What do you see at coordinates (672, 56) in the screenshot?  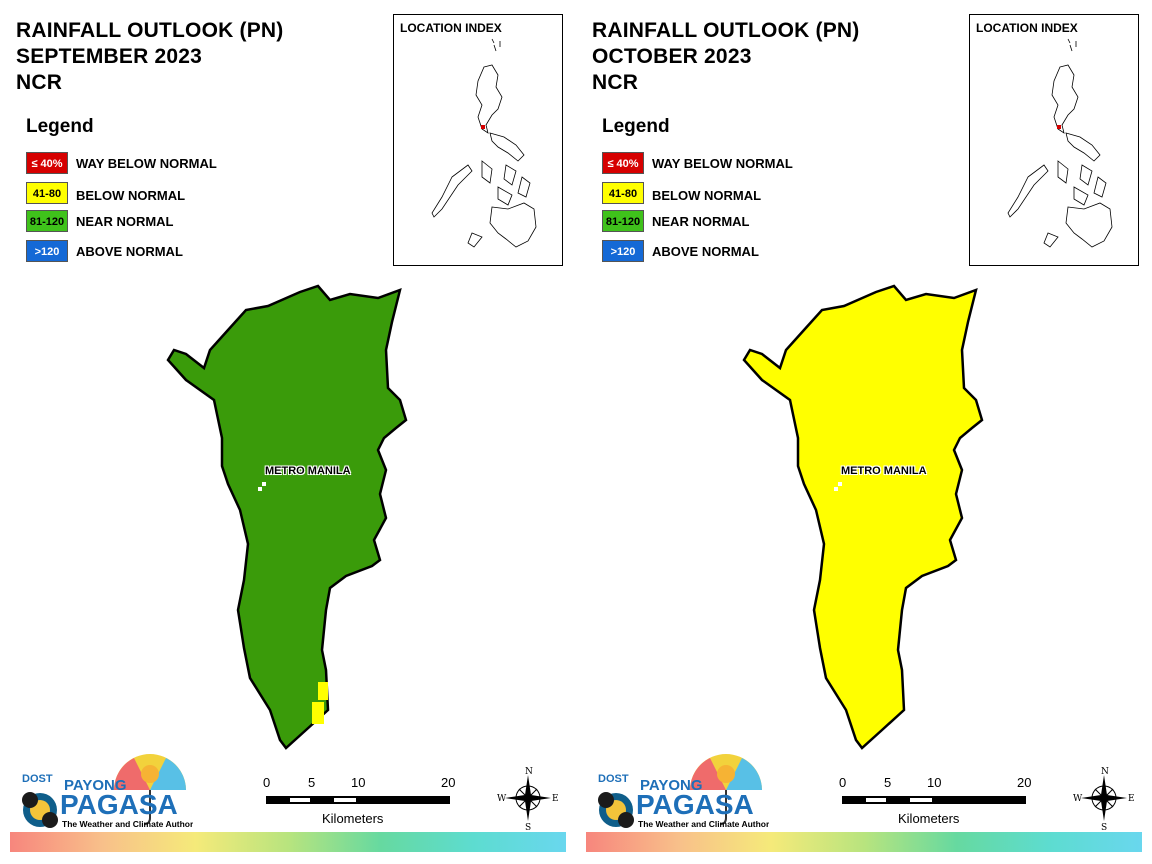 I see `title-line-2: OCTOBER 2023` at bounding box center [672, 56].